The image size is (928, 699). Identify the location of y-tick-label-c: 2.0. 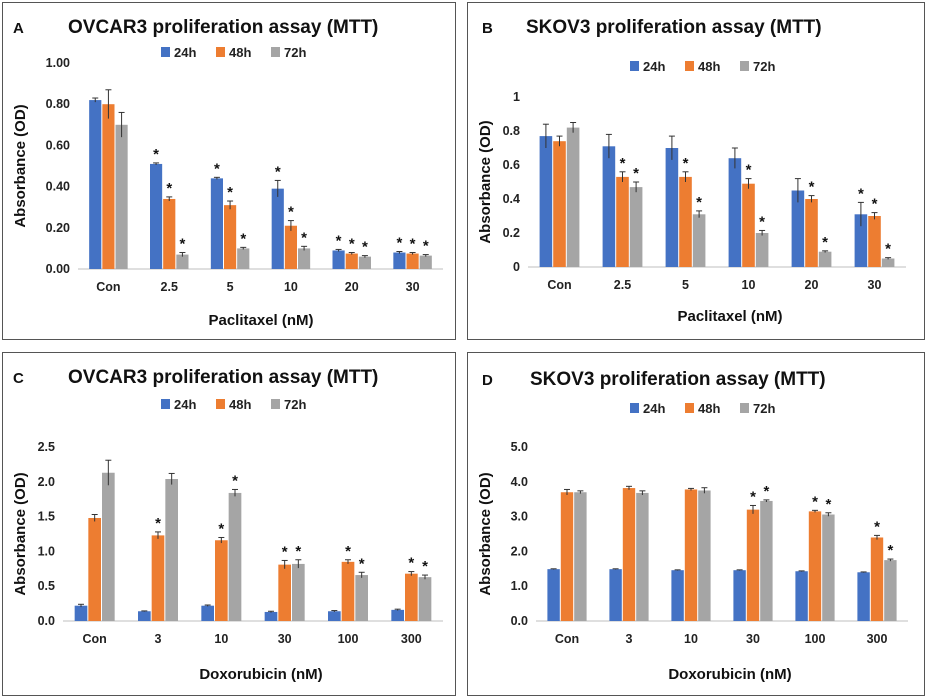
(46, 482).